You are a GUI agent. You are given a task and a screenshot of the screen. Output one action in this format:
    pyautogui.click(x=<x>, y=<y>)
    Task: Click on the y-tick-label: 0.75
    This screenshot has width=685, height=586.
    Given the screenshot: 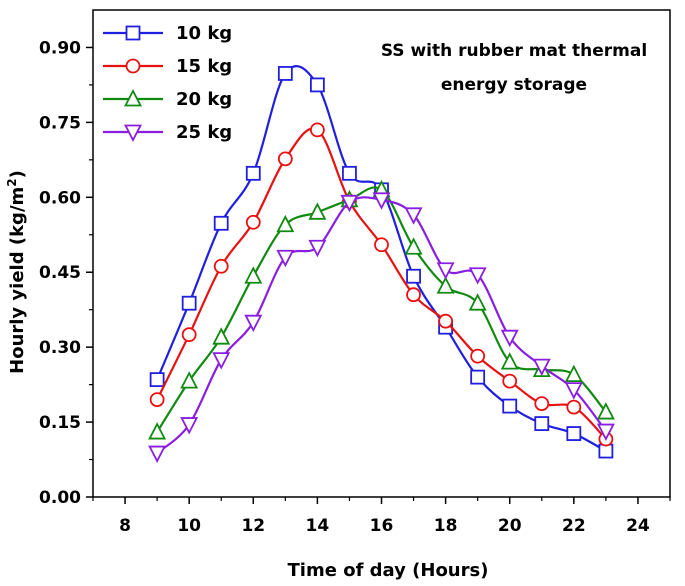 What is the action you would take?
    pyautogui.click(x=60, y=123)
    